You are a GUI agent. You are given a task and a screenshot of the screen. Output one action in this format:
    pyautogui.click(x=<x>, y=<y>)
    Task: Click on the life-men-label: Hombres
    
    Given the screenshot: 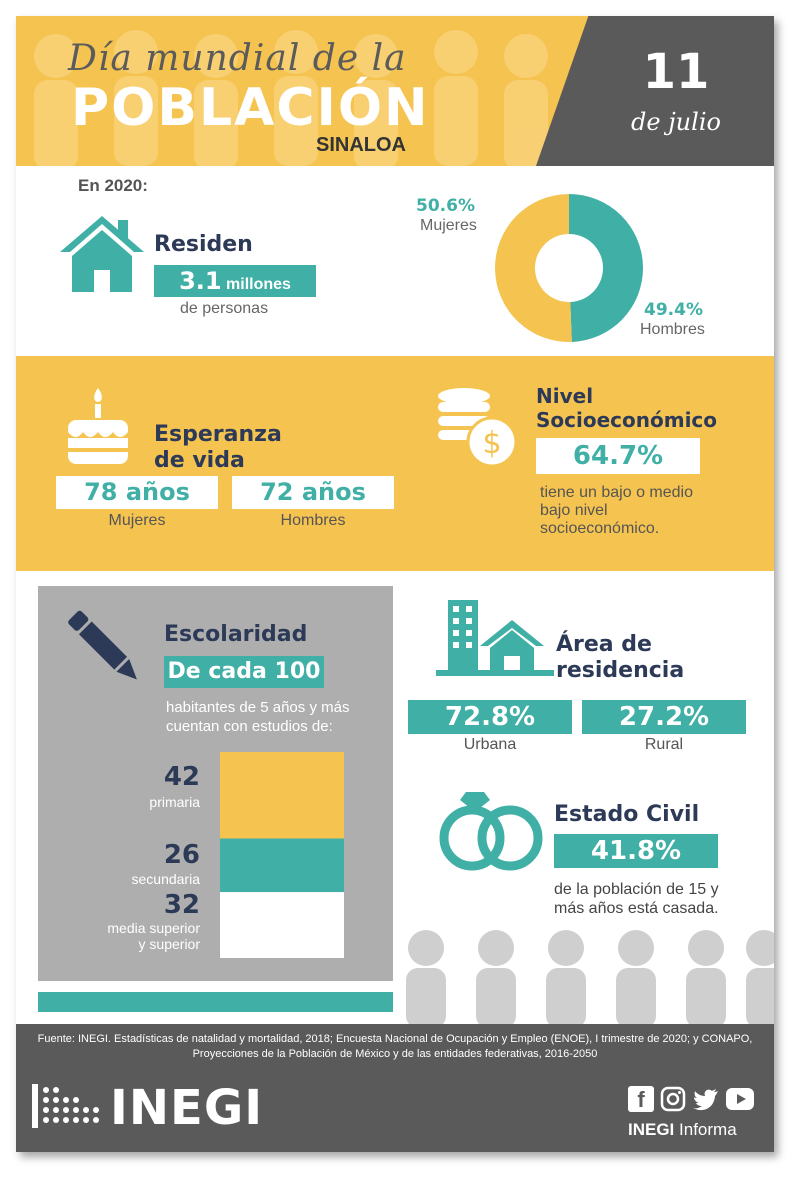 What is the action you would take?
    pyautogui.click(x=313, y=520)
    